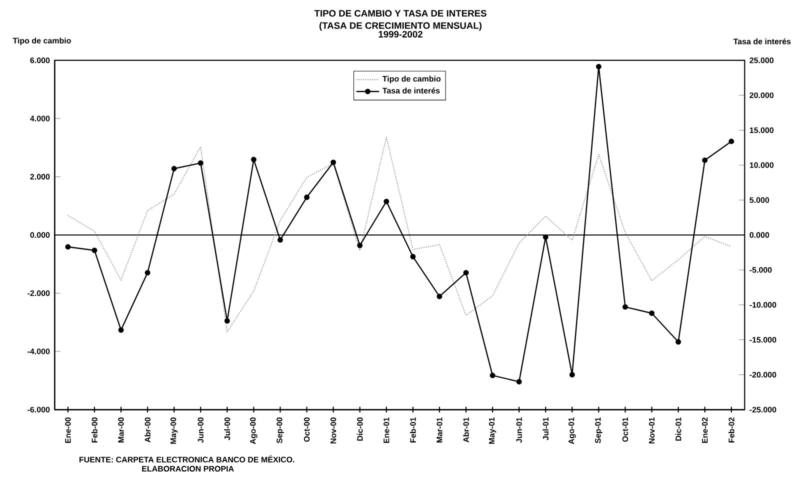 This screenshot has height=479, width=801. What do you see at coordinates (572, 430) in the screenshot?
I see `x-tick-label: Ago-01` at bounding box center [572, 430].